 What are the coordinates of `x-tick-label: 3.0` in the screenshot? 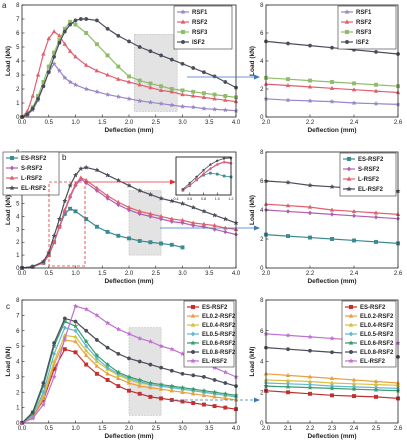 It's located at (182, 429).